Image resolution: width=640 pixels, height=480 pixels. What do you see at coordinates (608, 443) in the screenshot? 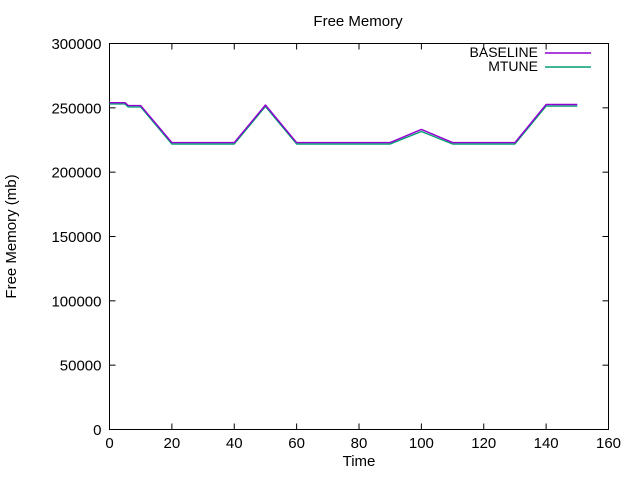
I see `x-tick-label: 160` at bounding box center [608, 443].